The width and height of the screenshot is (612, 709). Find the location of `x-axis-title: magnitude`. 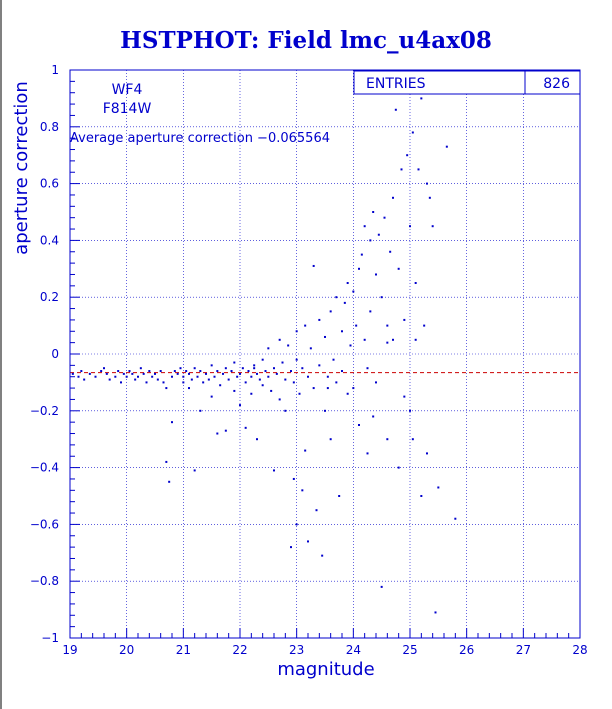

x-axis-title: magnitude is located at coordinates (325, 669).